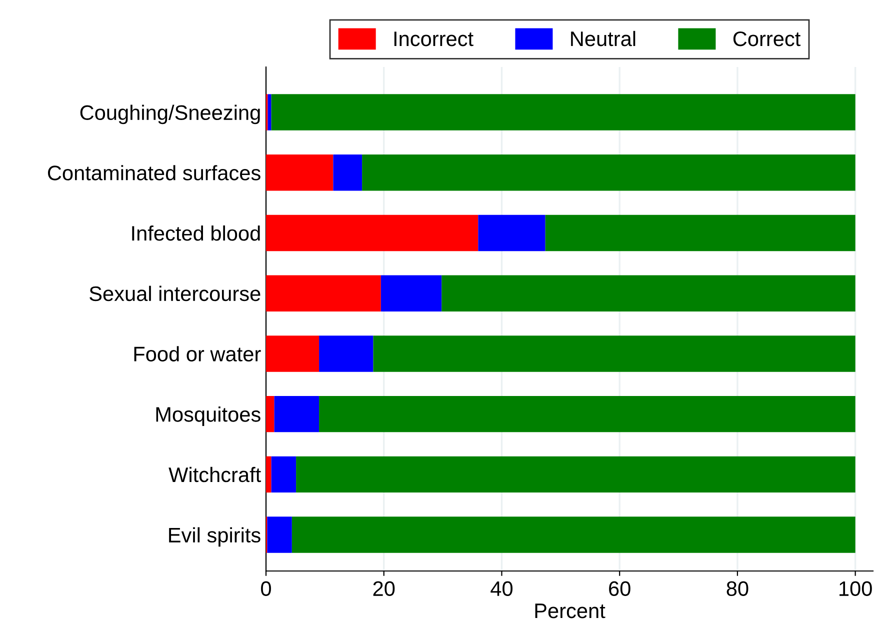 This screenshot has height=632, width=875. I want to click on x-axis-title: Percent, so click(570, 611).